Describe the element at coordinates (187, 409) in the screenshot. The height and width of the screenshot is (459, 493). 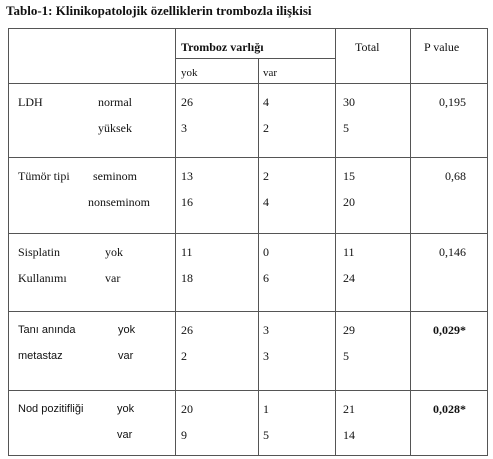
I see `cell-yok: 20` at that location.